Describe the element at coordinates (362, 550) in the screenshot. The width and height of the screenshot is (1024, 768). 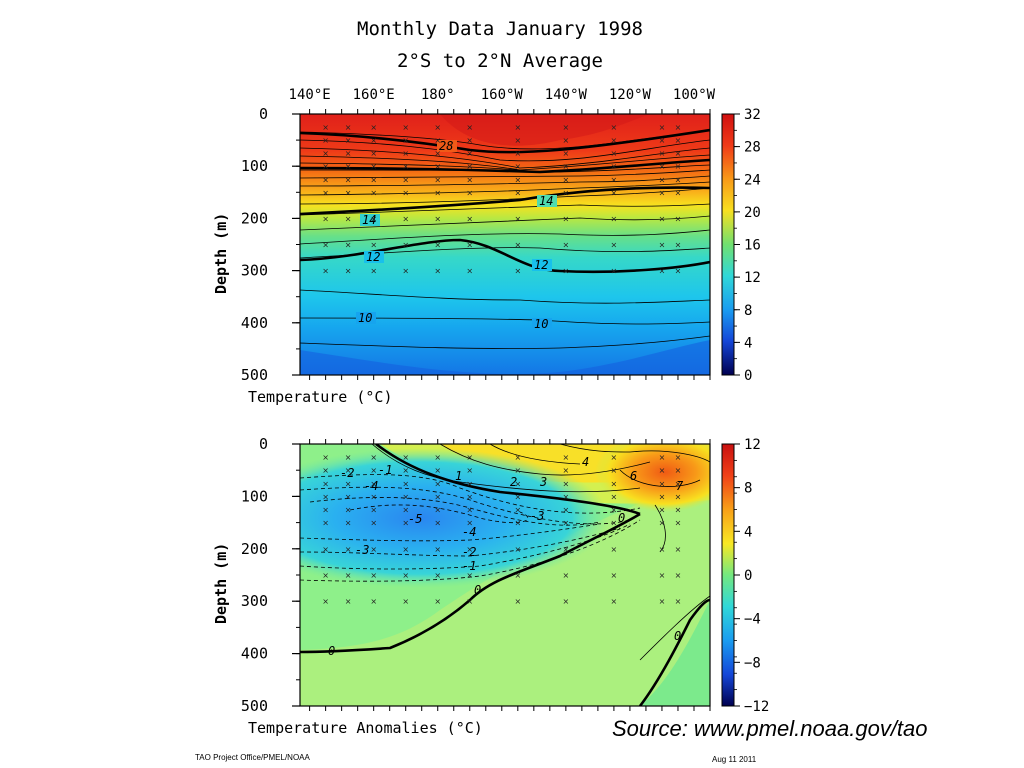
I see `bottom-contour-label-m3a: -3` at that location.